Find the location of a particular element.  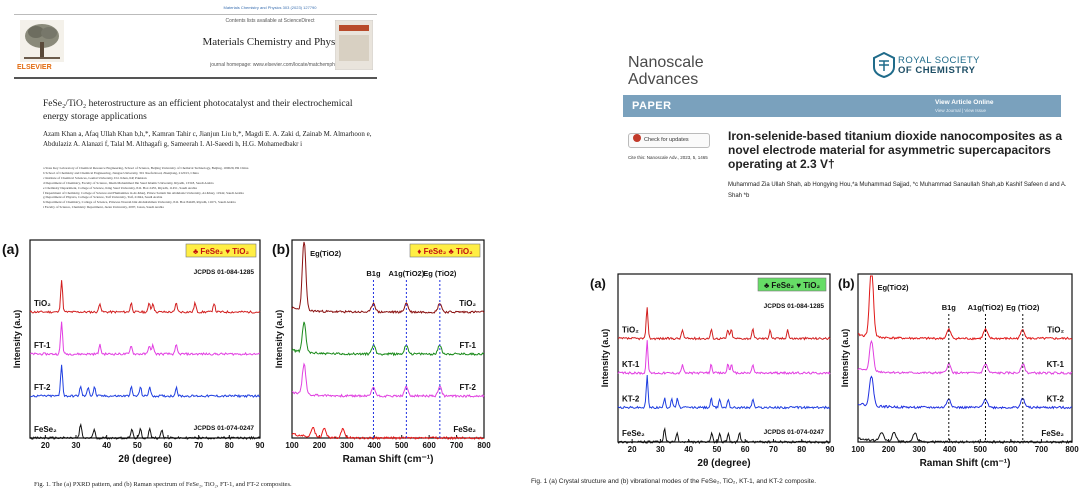

publisher-name: ELSEVIER is located at coordinates (34, 67).